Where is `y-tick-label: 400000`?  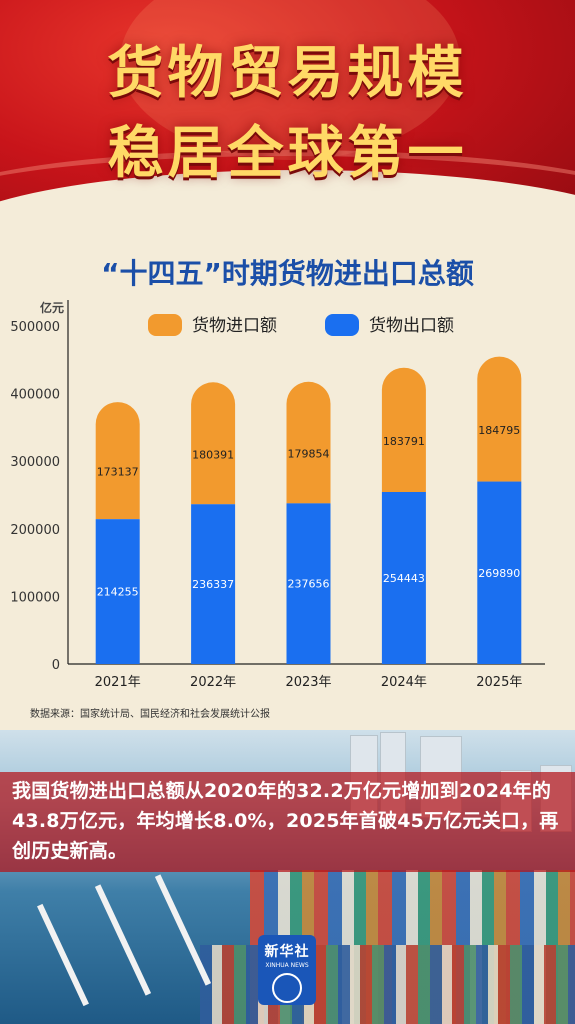
y-tick-label: 400000 is located at coordinates (35, 395).